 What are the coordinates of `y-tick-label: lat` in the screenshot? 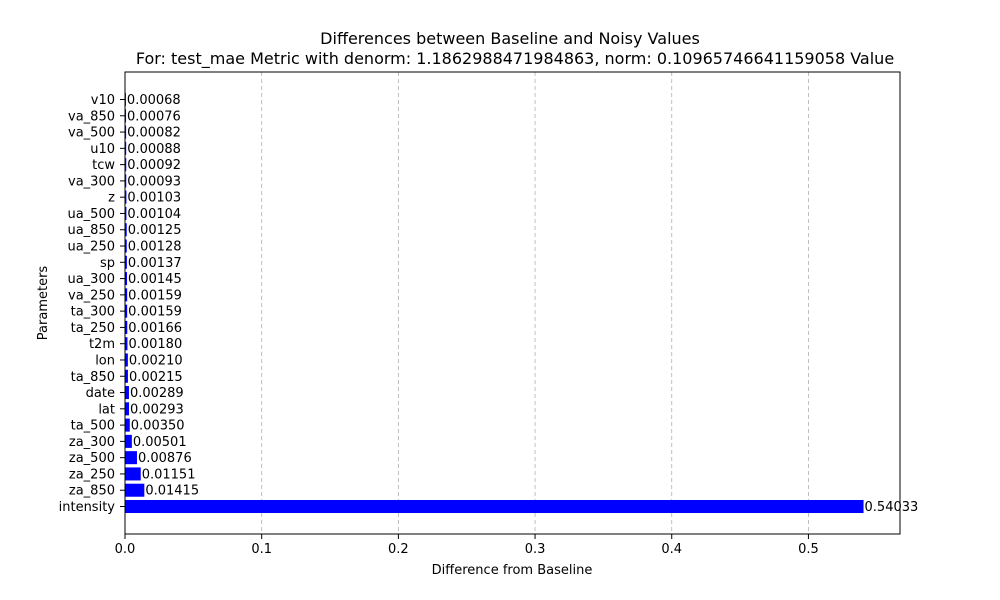 It's located at (106, 409).